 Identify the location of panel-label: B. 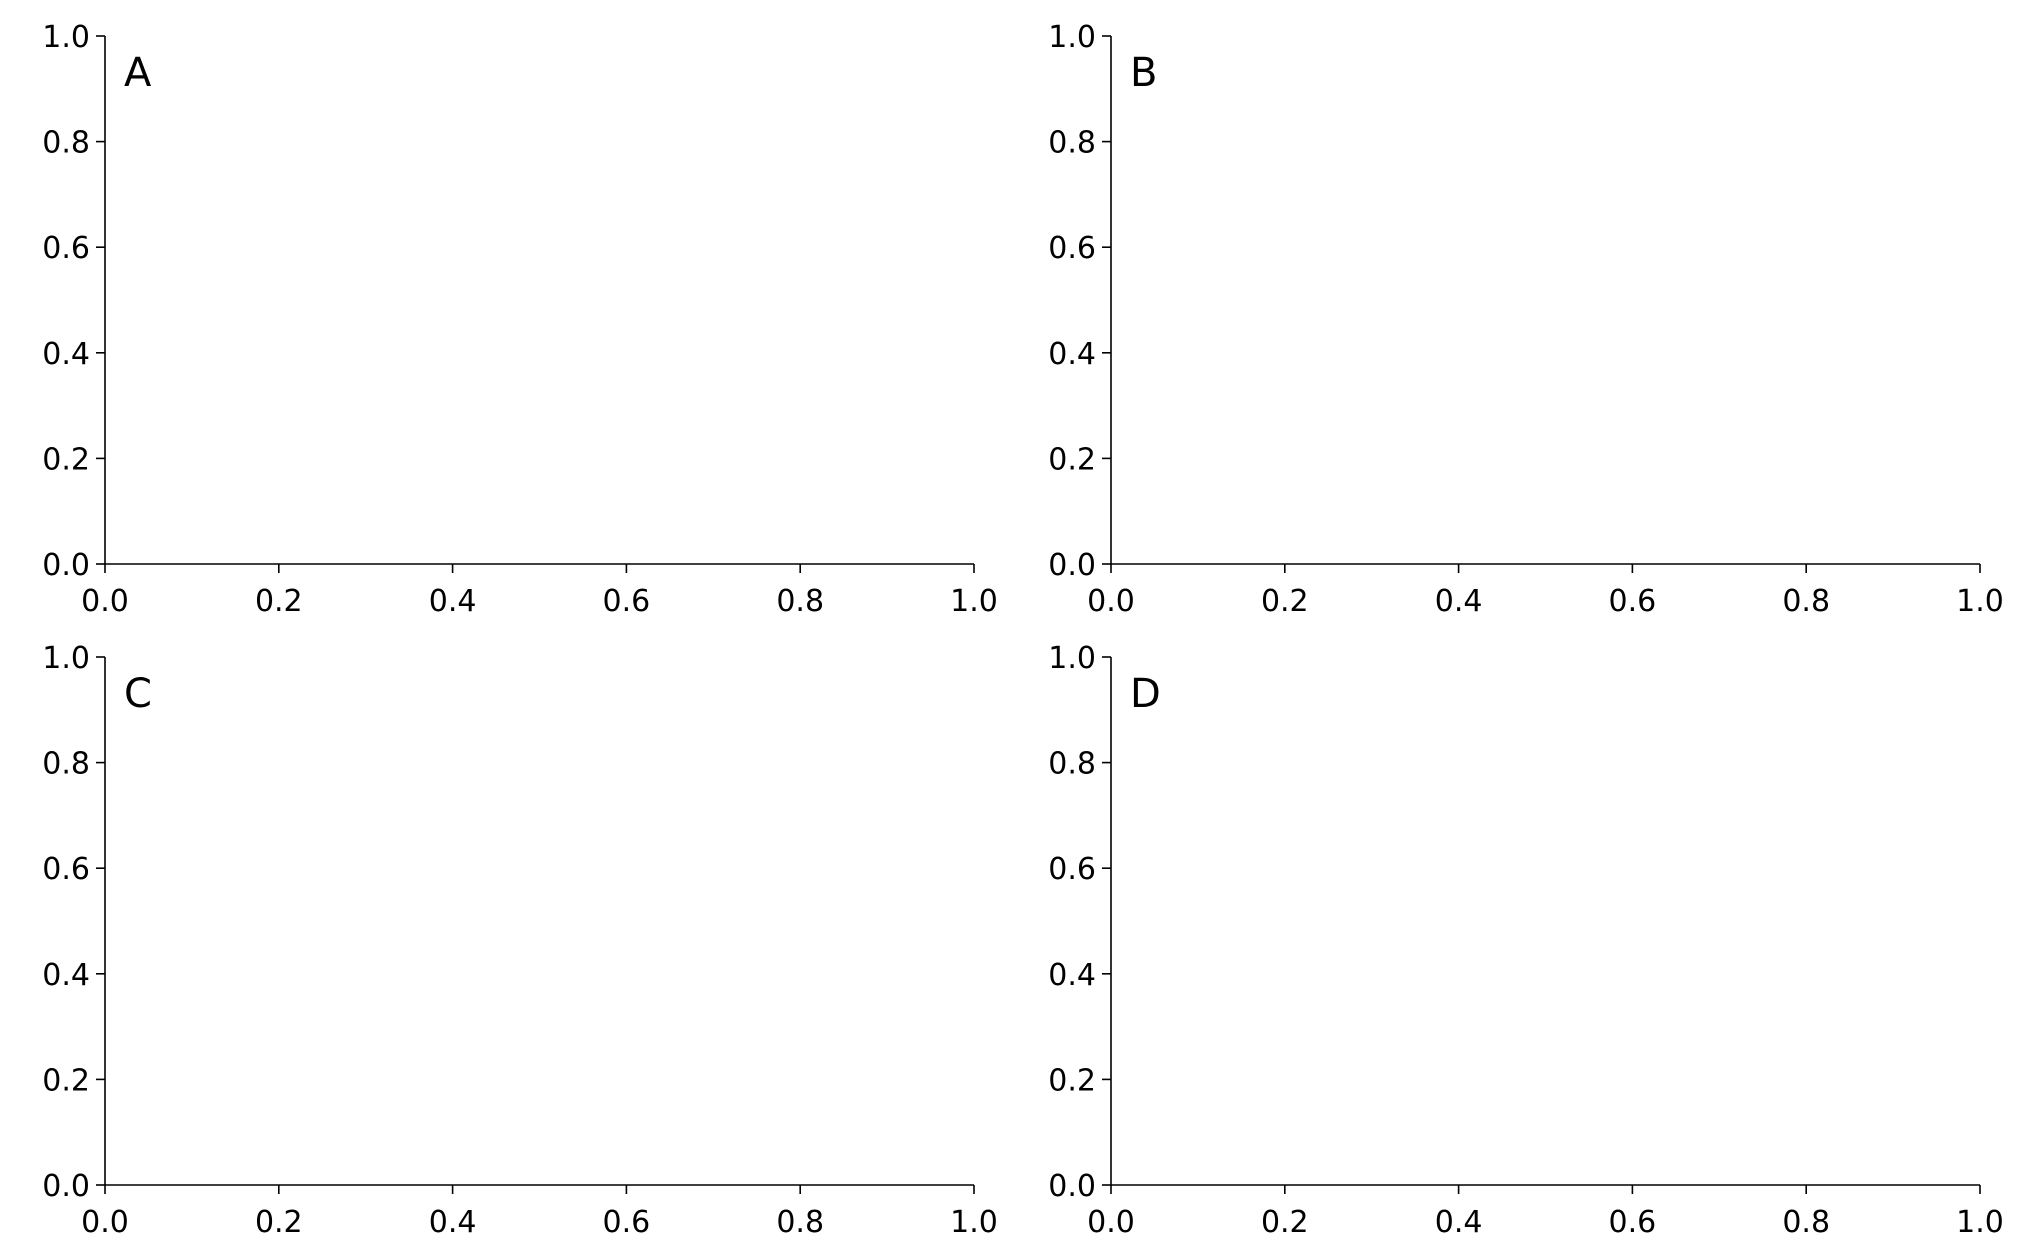
(1143, 73).